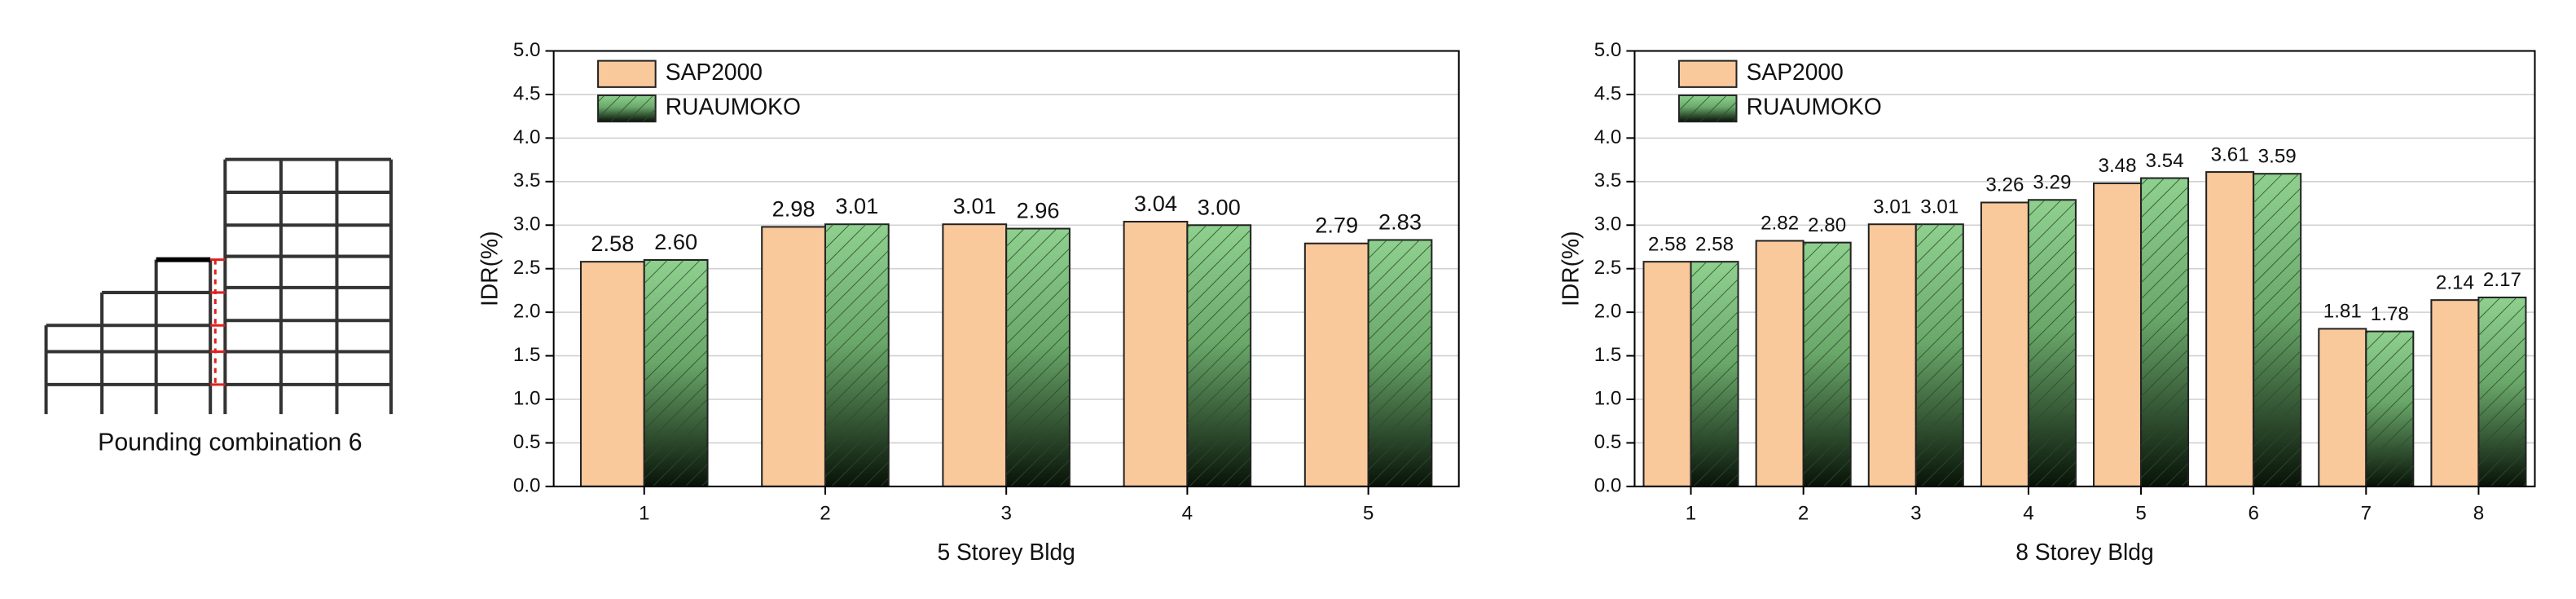  I want to click on value-label: 2.80, so click(1827, 225).